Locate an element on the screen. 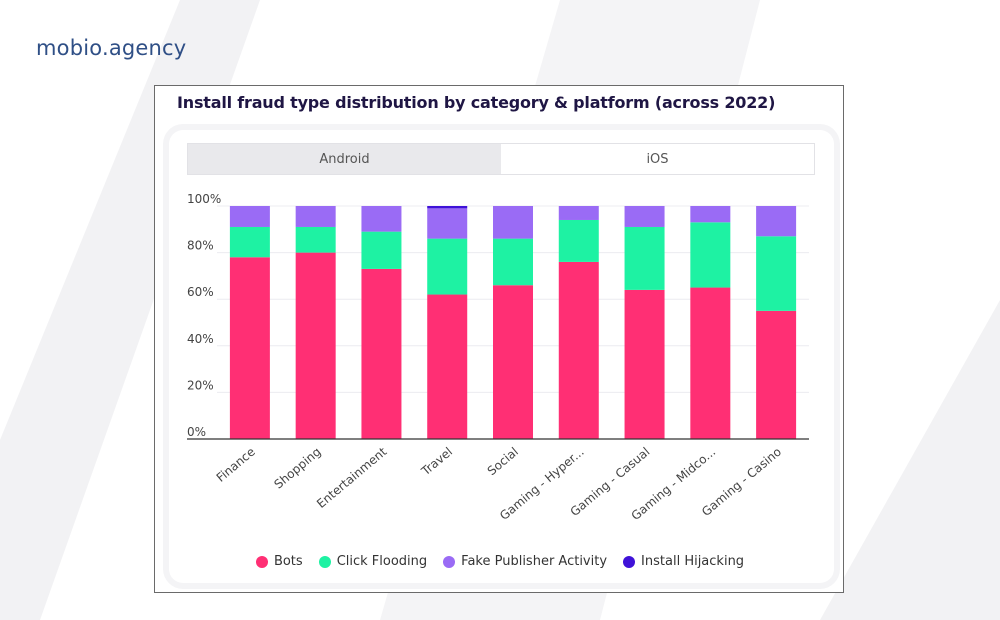  y-tick-label: 0% is located at coordinates (196, 432).